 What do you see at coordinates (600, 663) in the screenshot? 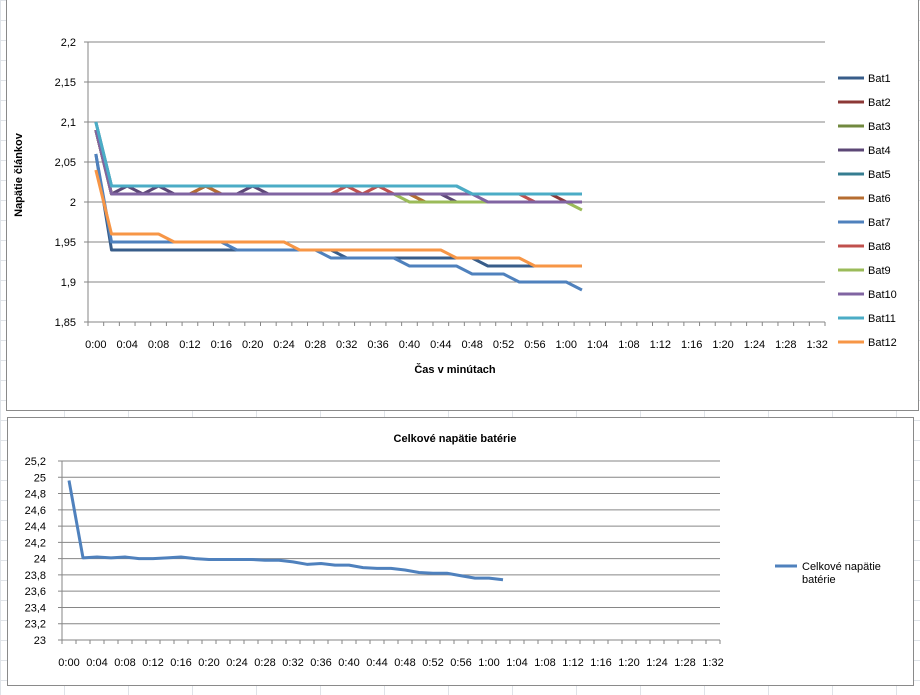
I see `chart2-x-tick-label: 1:16` at bounding box center [600, 663].